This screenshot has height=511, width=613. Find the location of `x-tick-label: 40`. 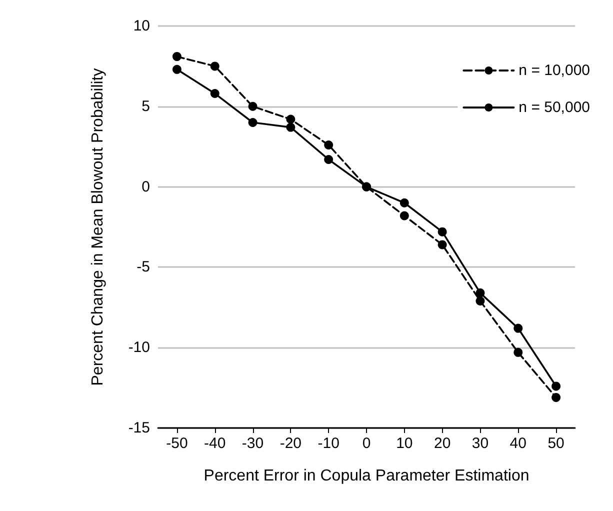

x-tick-label: 40 is located at coordinates (518, 443).